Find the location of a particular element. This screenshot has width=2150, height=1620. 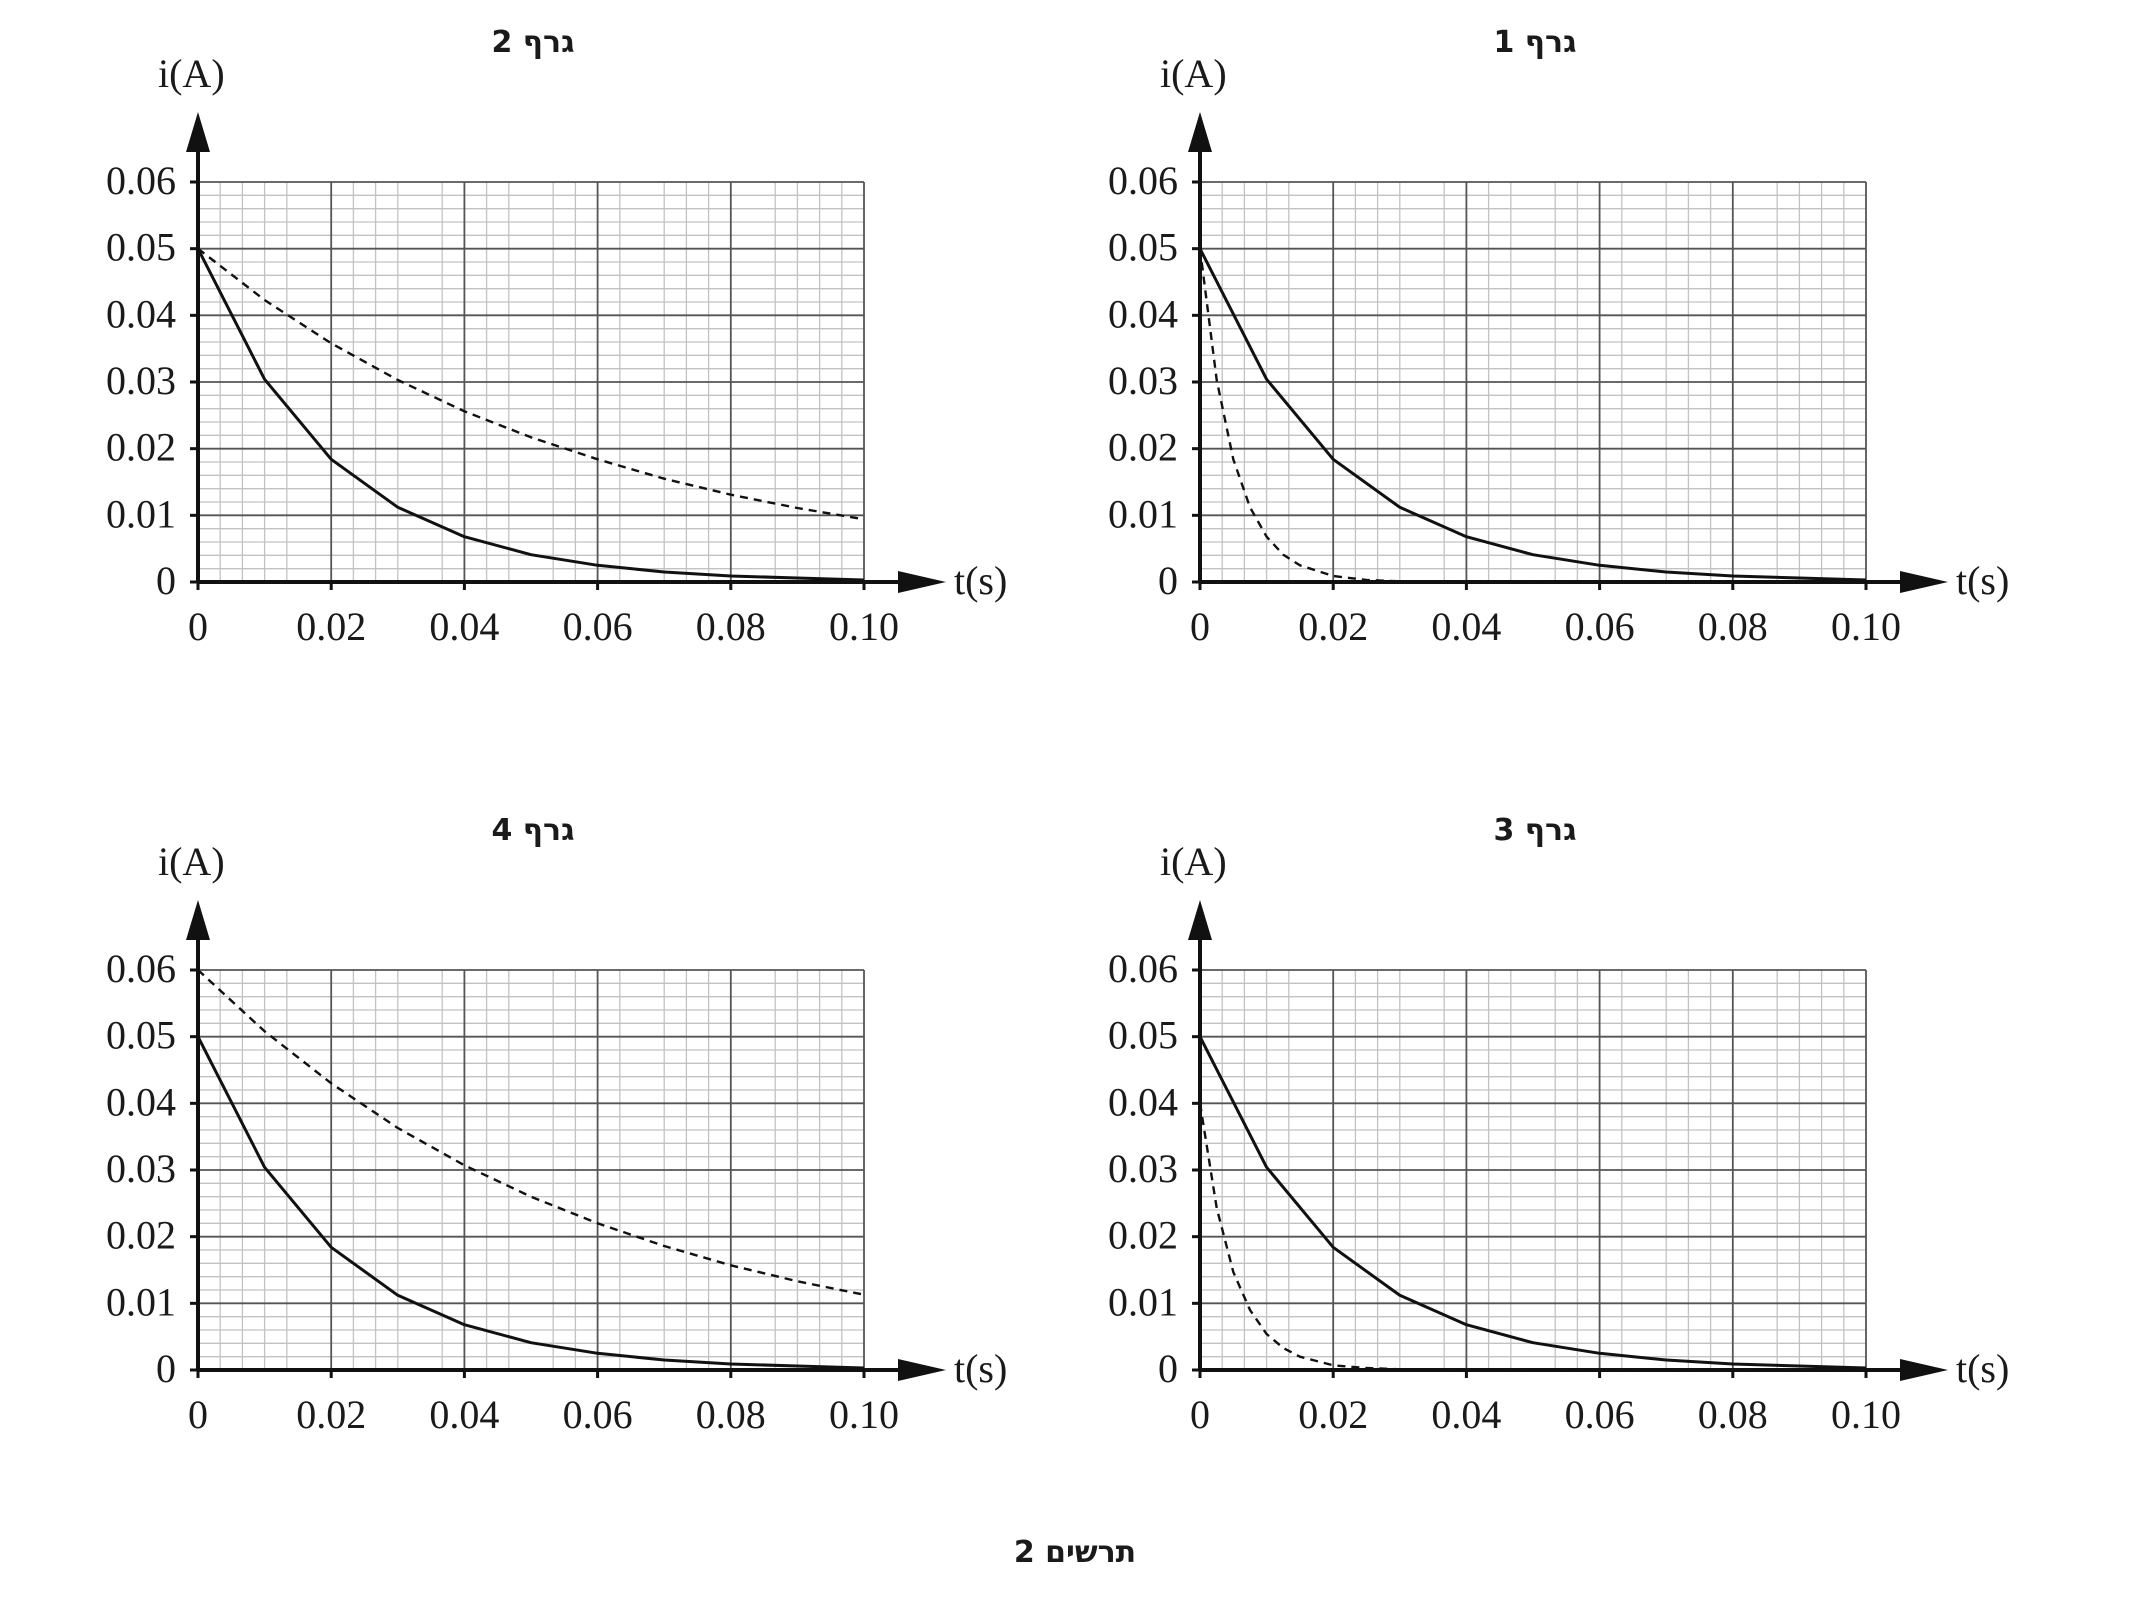

chart-title: גרף 2 is located at coordinates (532, 42).